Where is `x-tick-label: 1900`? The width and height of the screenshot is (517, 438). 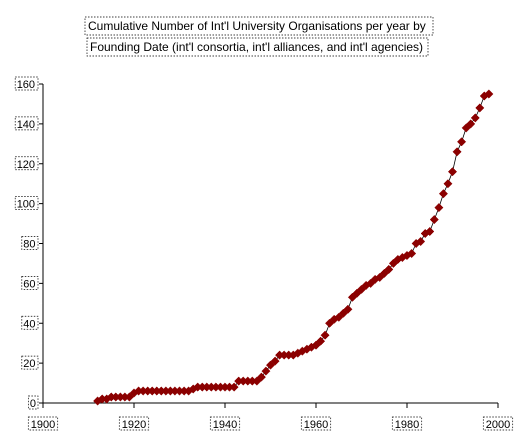 x-tick-label: 1900 is located at coordinates (43, 425).